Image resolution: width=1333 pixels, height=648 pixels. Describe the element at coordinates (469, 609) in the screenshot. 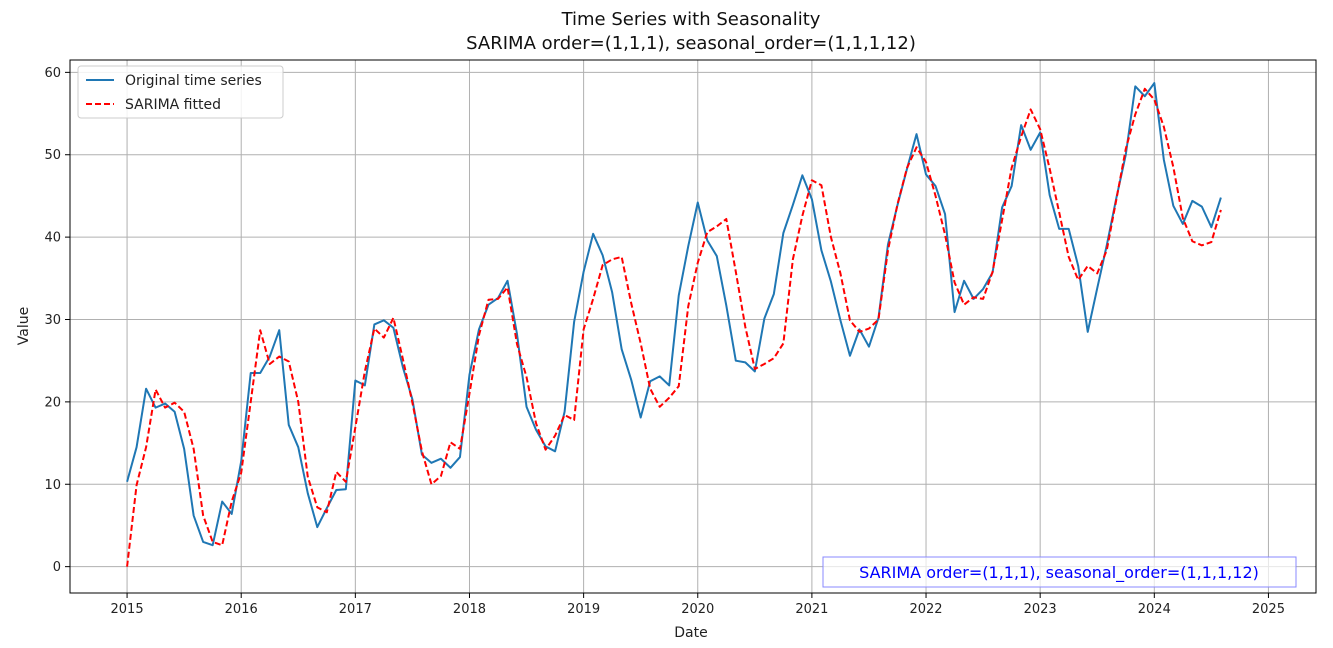

I see `x-tick-label: 2018` at that location.